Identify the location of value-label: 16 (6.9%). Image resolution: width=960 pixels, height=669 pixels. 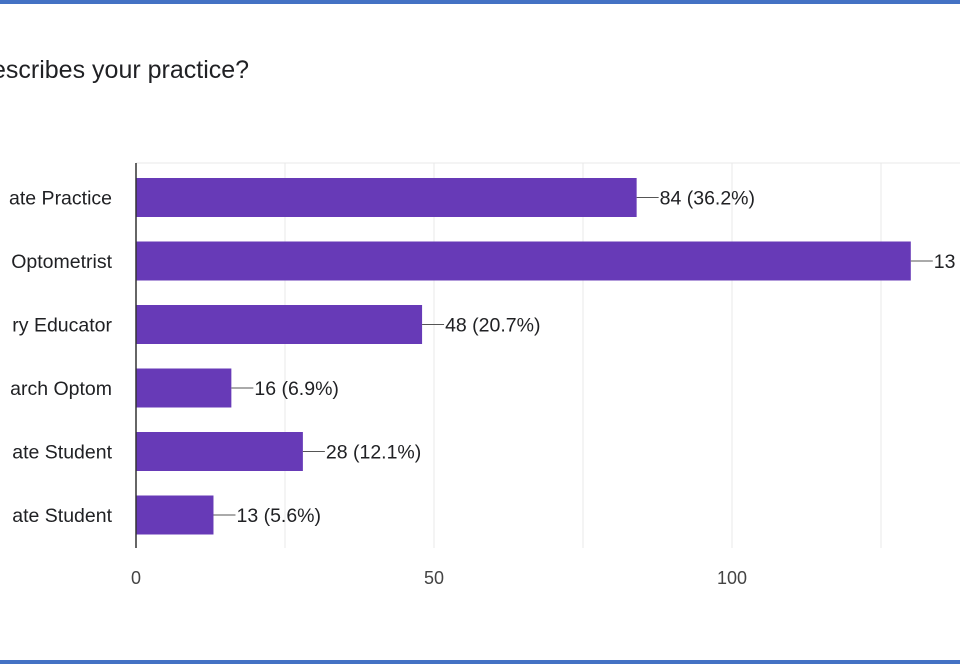
(296, 389).